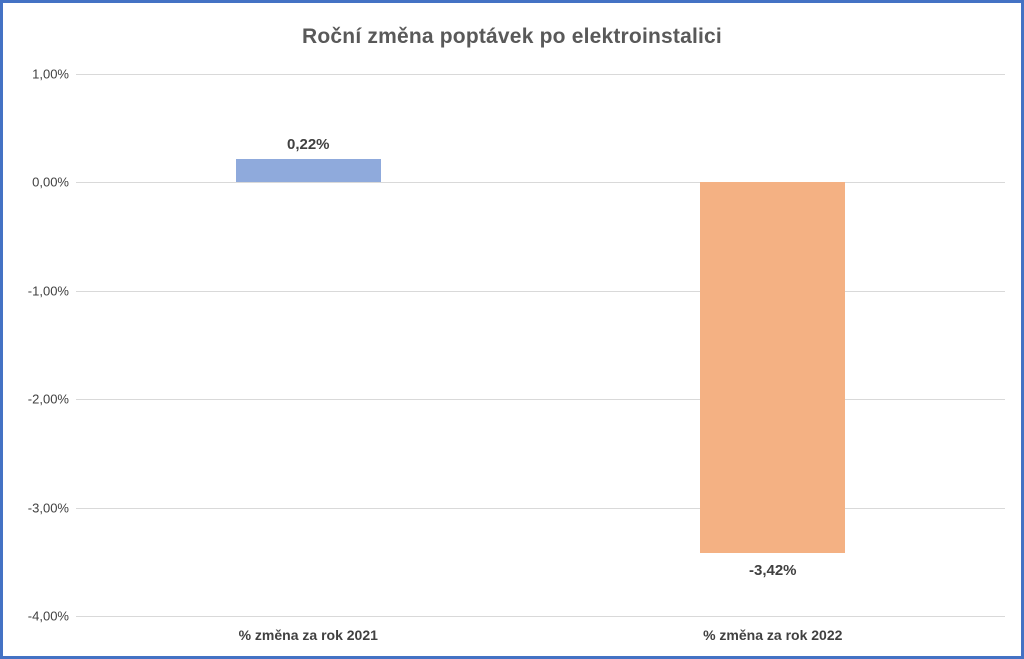 Image resolution: width=1024 pixels, height=659 pixels. Describe the element at coordinates (48, 616) in the screenshot. I see `y-tick-label: -4,00%` at that location.